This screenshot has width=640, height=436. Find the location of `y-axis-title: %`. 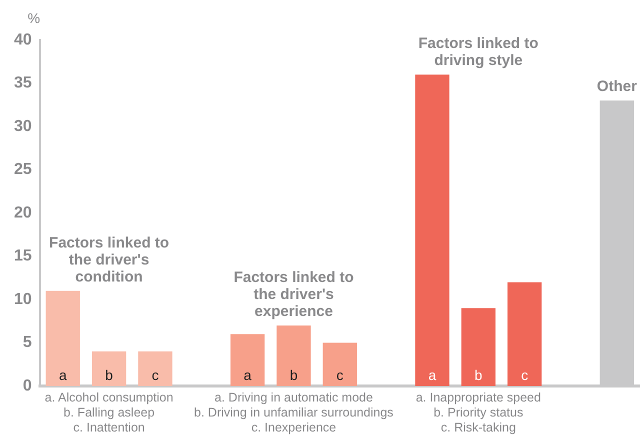

y-axis-title: % is located at coordinates (34, 18).